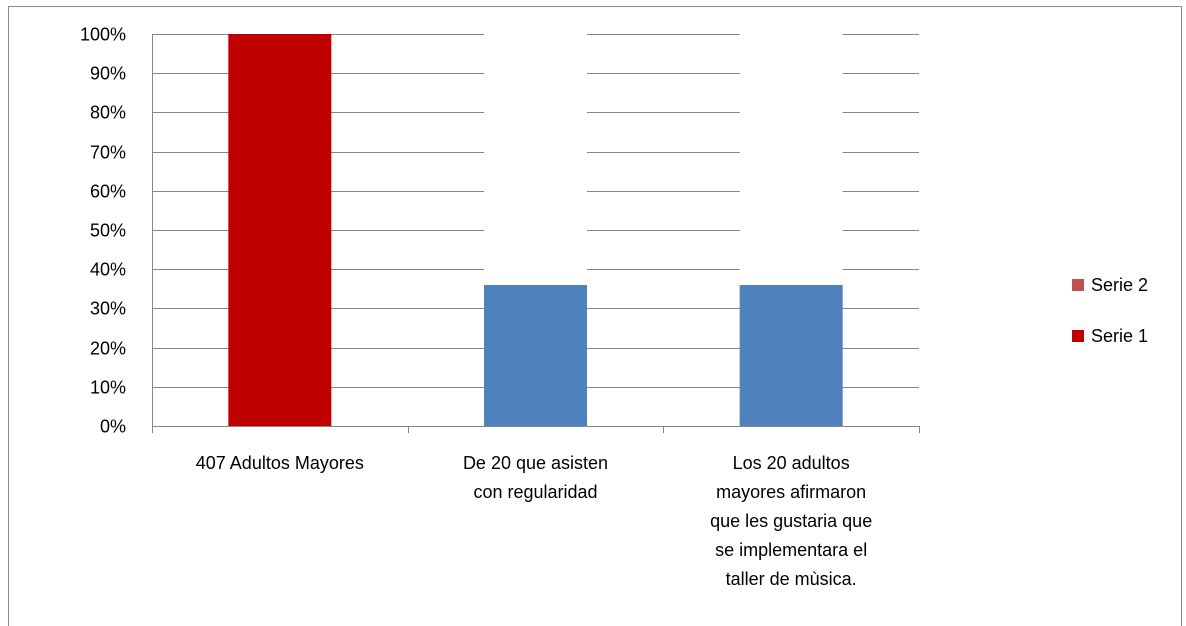 The image size is (1186, 626). Describe the element at coordinates (108, 270) in the screenshot. I see `y-tick-label: 40%` at that location.